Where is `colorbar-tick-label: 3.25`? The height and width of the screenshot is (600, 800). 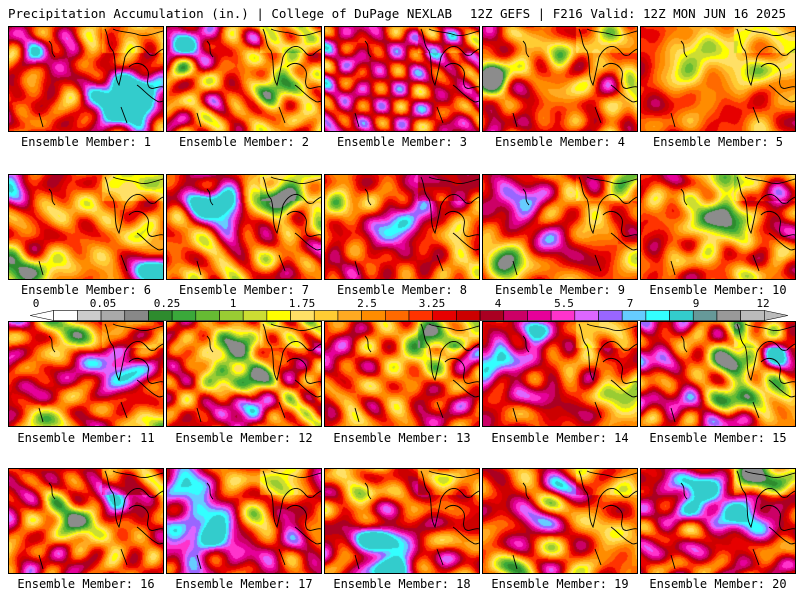
colorbar-tick-label: 3.25 is located at coordinates (432, 303).